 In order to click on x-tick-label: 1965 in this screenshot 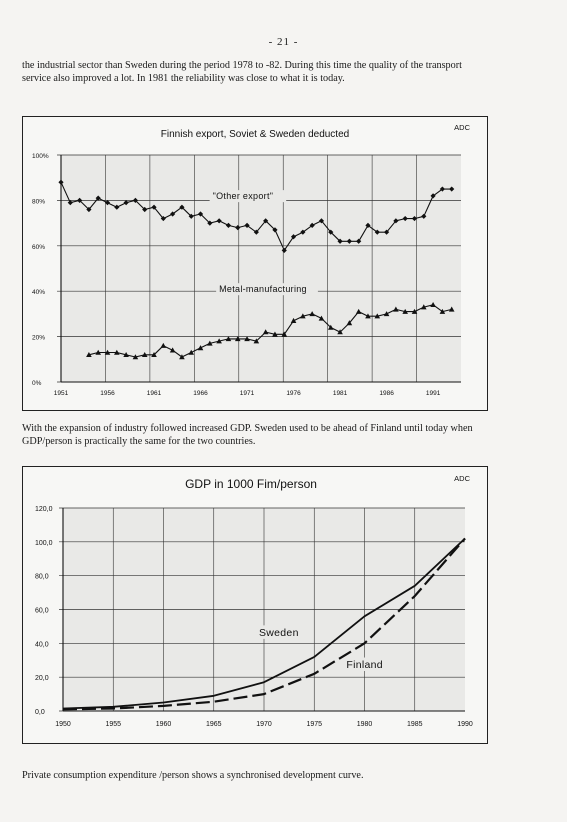, I will do `click(214, 724)`.